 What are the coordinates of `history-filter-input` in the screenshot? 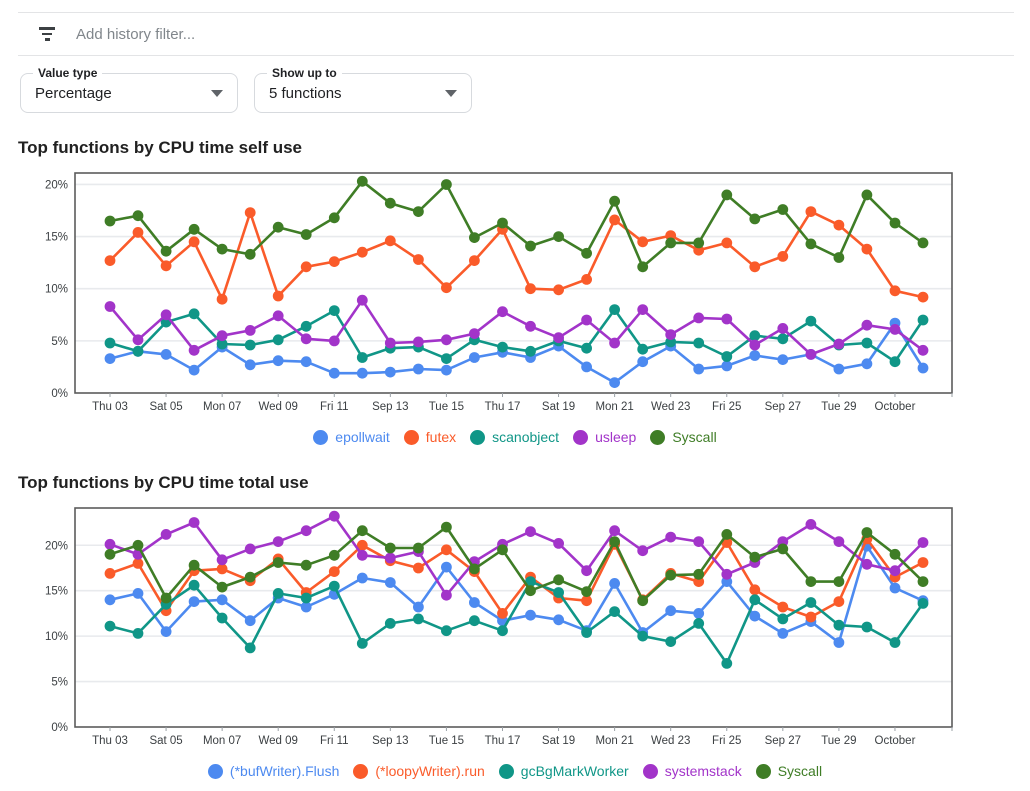 It's located at (426, 34).